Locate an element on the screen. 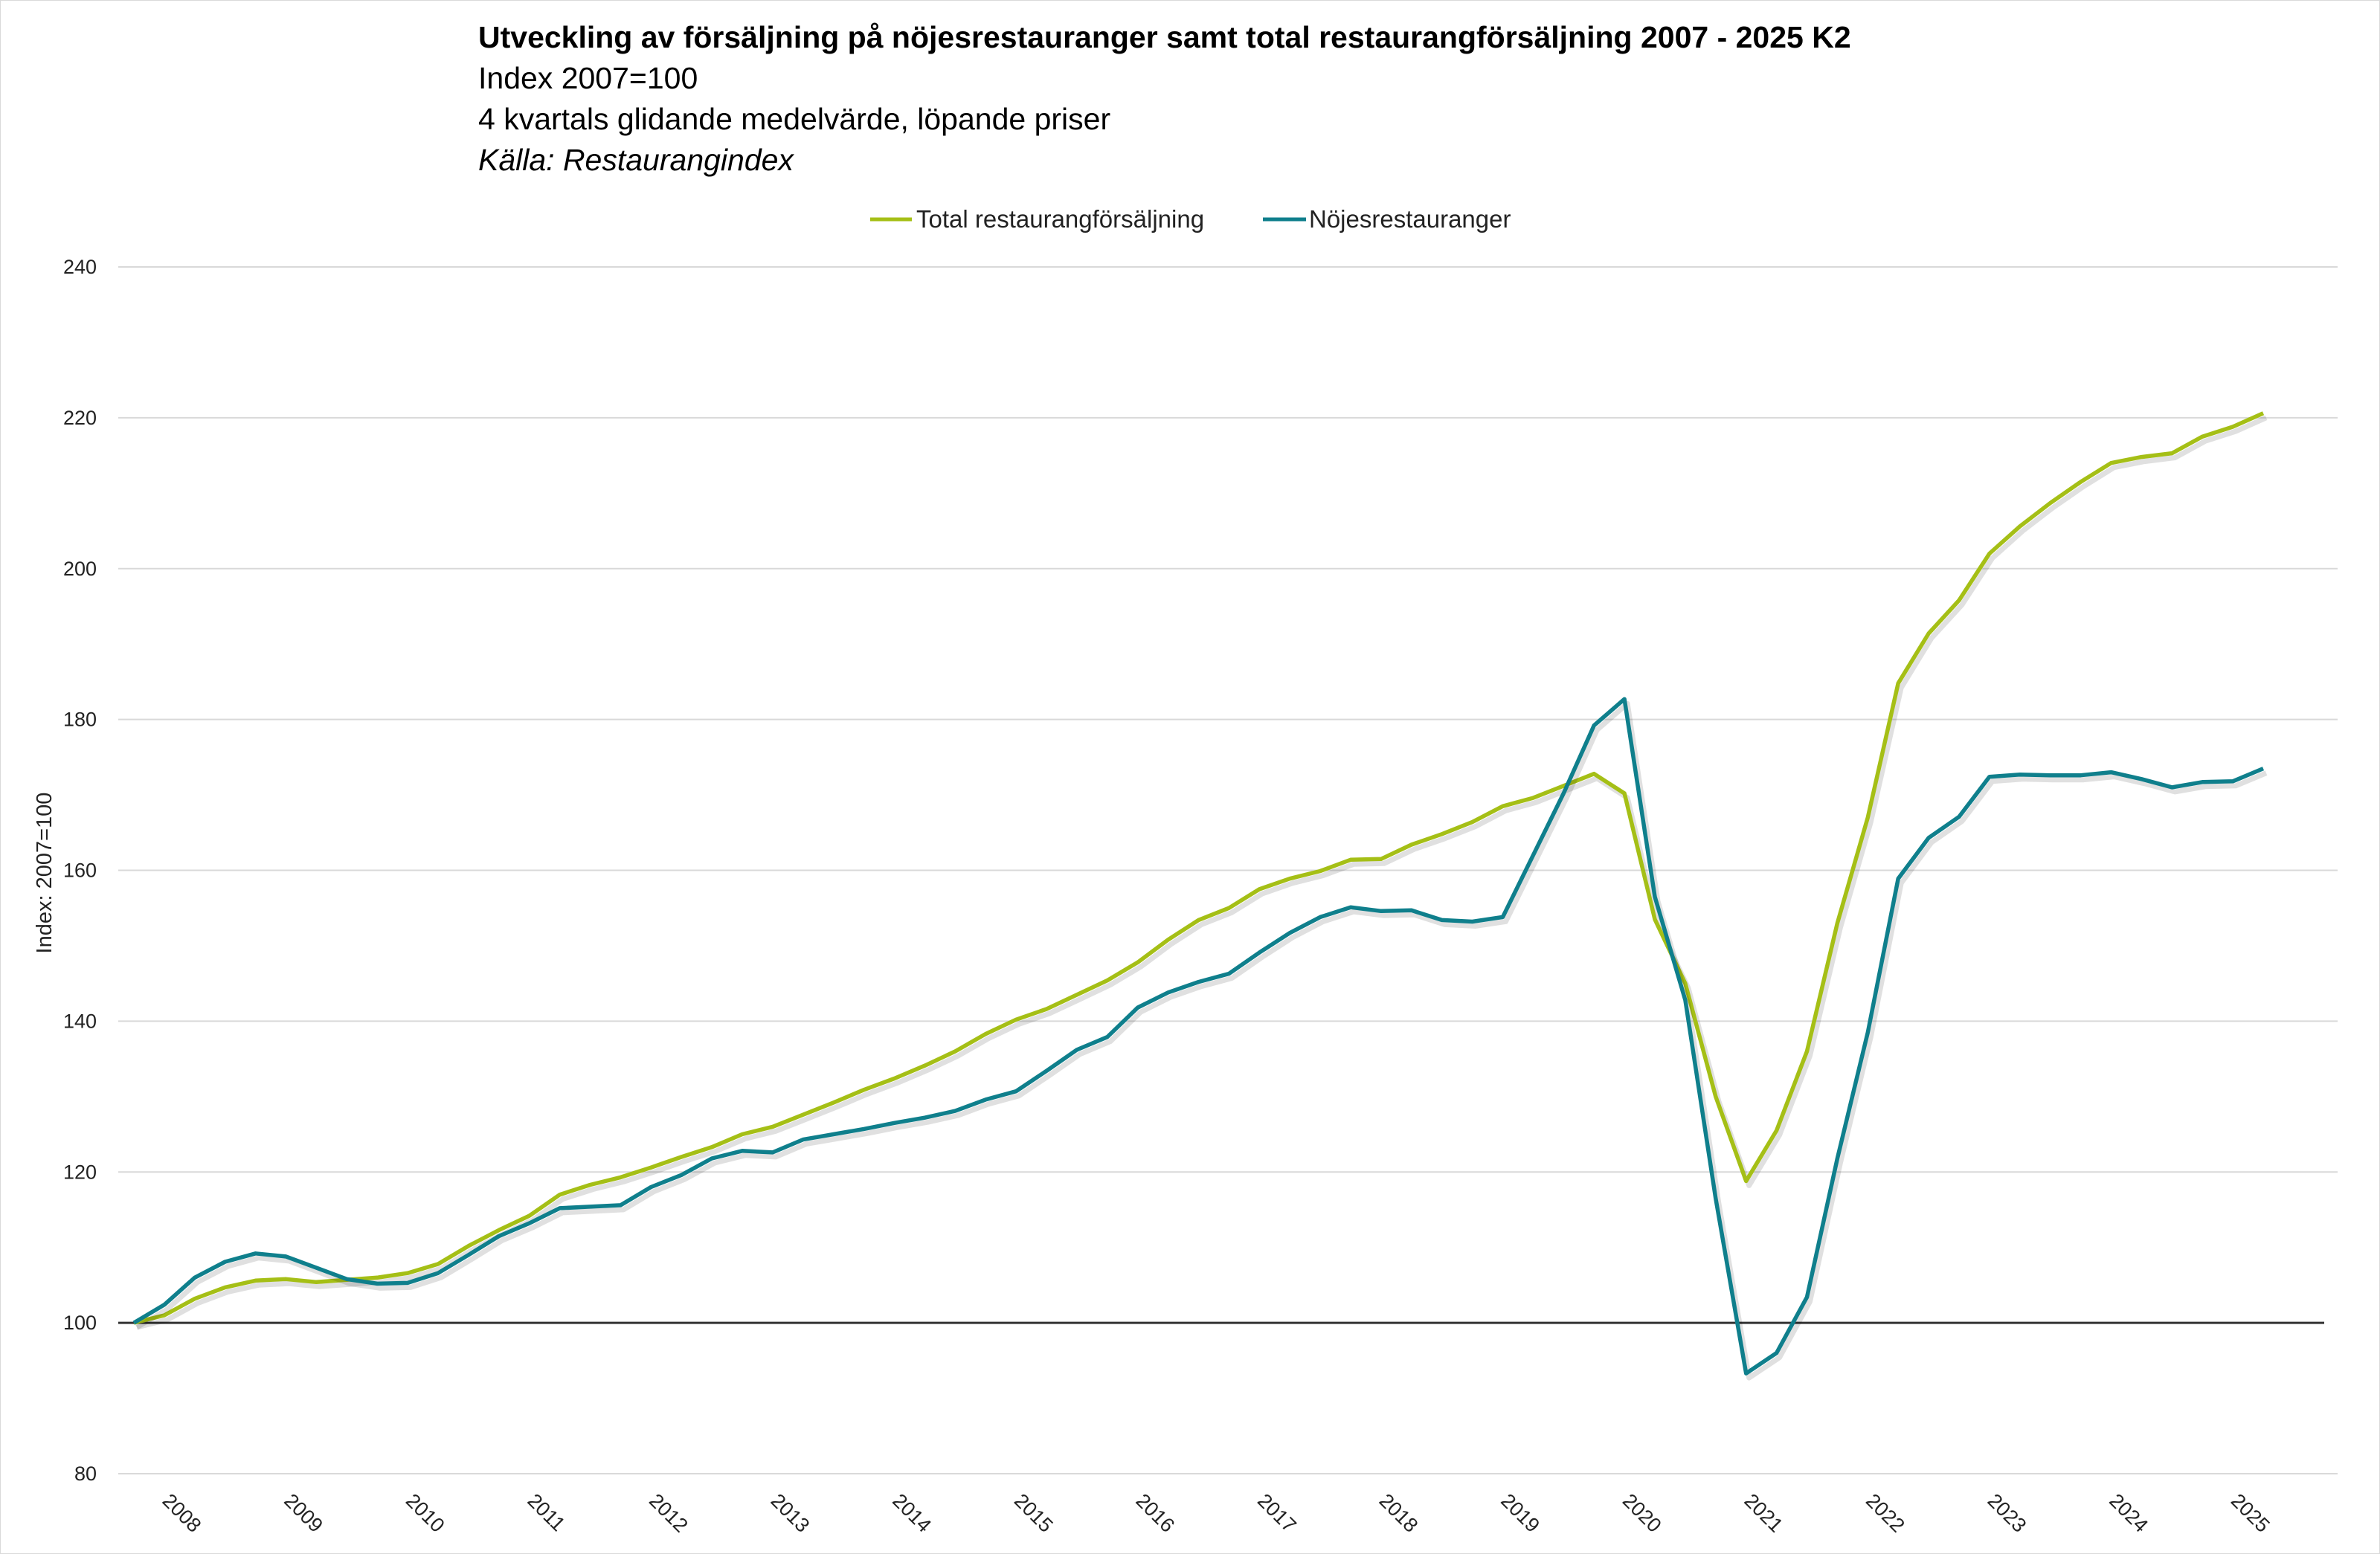  x-tick-label: 2016 is located at coordinates (1155, 1513).